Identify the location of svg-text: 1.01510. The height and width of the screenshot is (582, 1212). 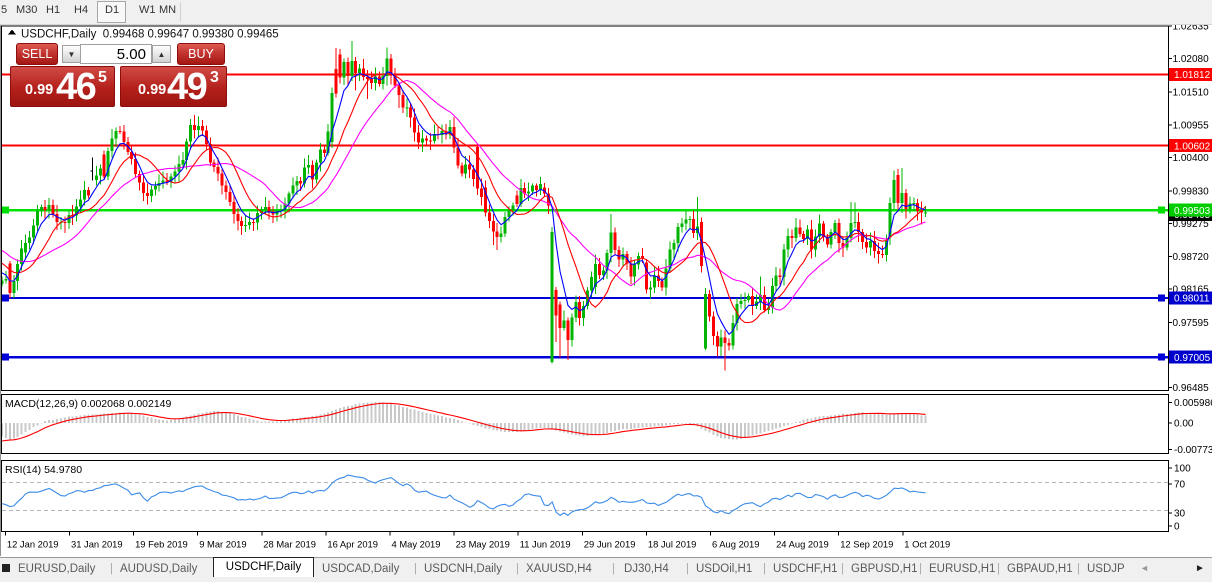
(1191, 93).